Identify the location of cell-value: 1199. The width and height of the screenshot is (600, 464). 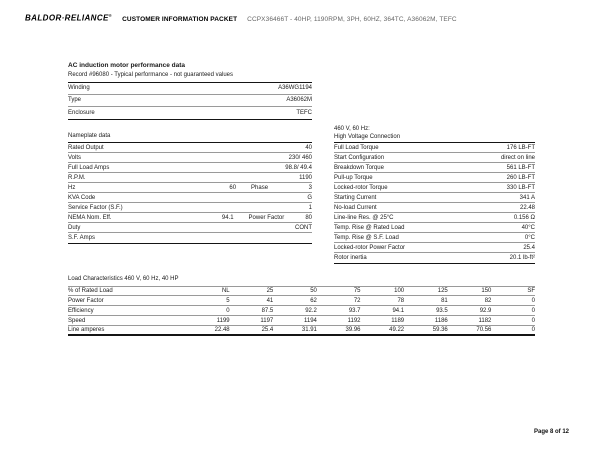
(223, 320).